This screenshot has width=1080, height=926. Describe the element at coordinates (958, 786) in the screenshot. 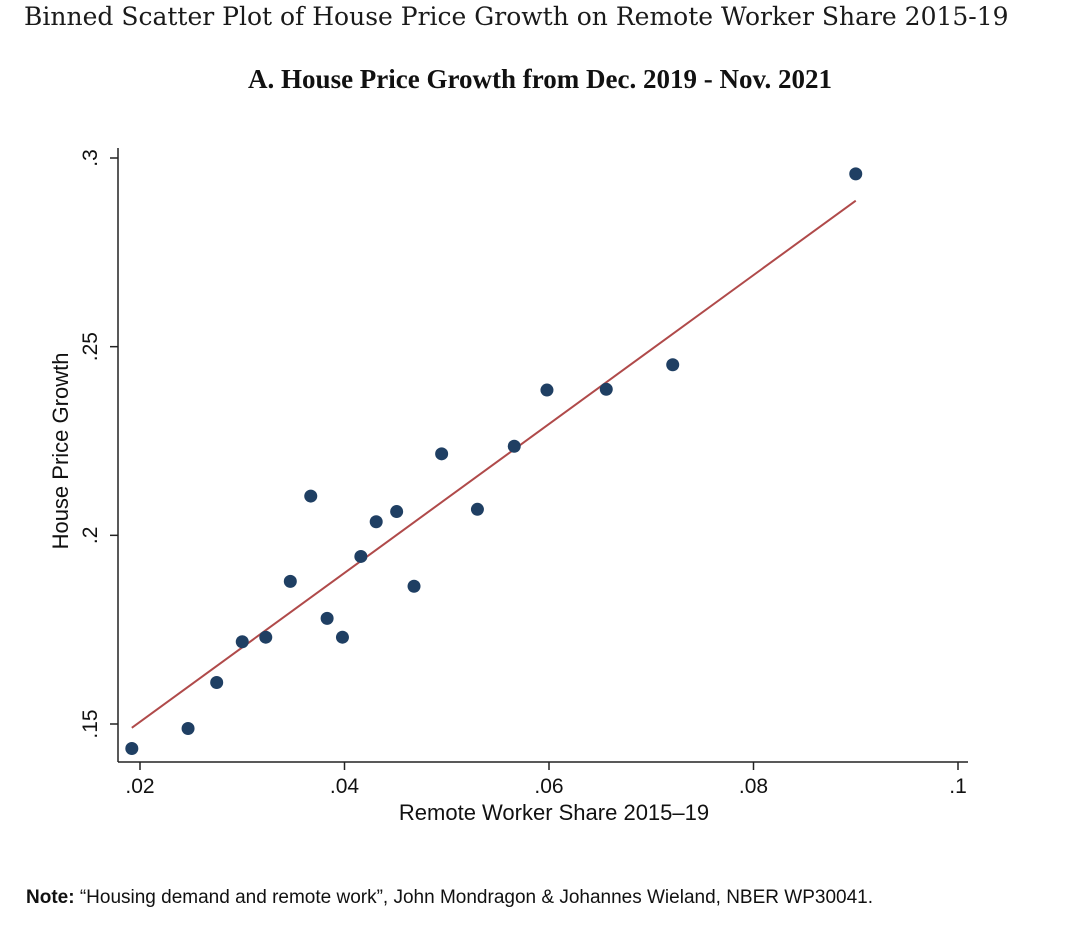

I see `x-tick-label: .1` at that location.